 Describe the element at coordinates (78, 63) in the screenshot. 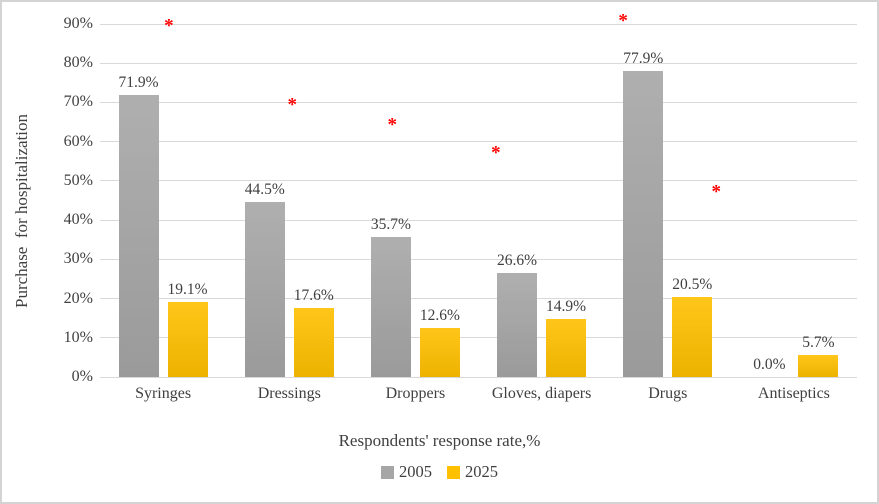

I see `y-tick-label: 80%` at that location.